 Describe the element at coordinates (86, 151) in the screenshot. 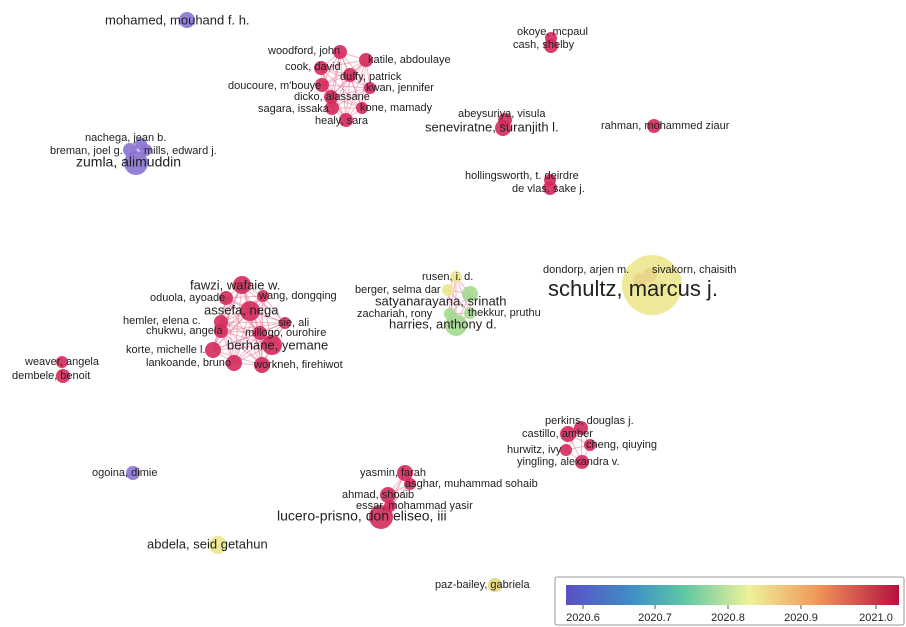

I see `node-label: breman, joel g.` at that location.